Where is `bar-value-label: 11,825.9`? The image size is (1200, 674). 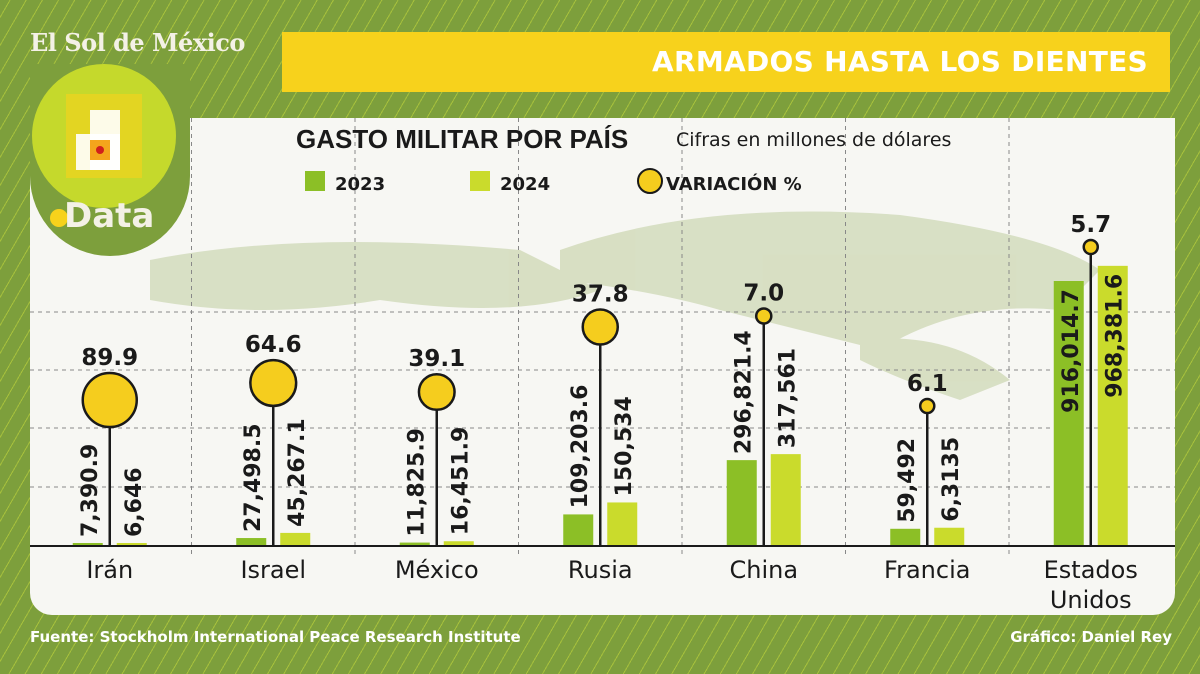 bar-value-label: 11,825.9 is located at coordinates (417, 482).